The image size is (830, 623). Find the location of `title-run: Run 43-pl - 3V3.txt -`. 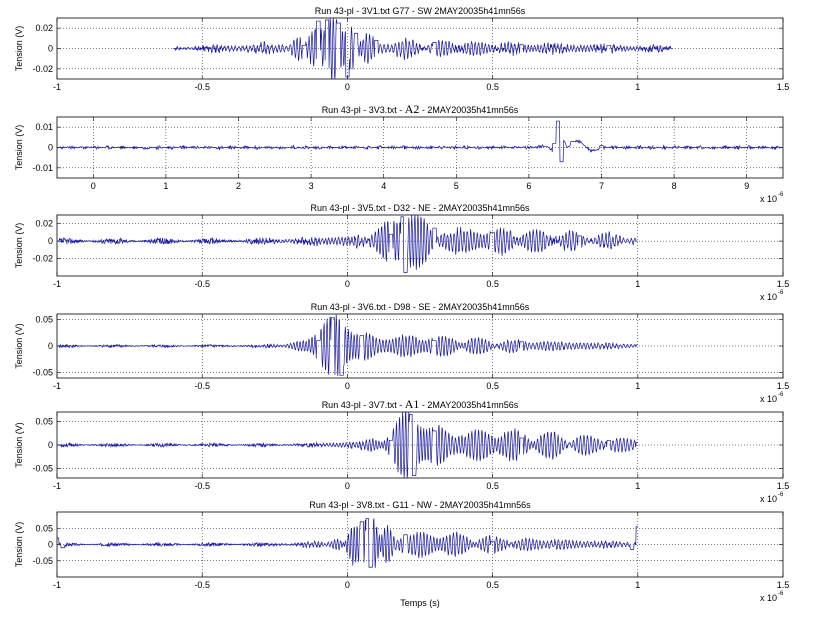

title-run: Run 43-pl - 3V3.txt - is located at coordinates (363, 110).